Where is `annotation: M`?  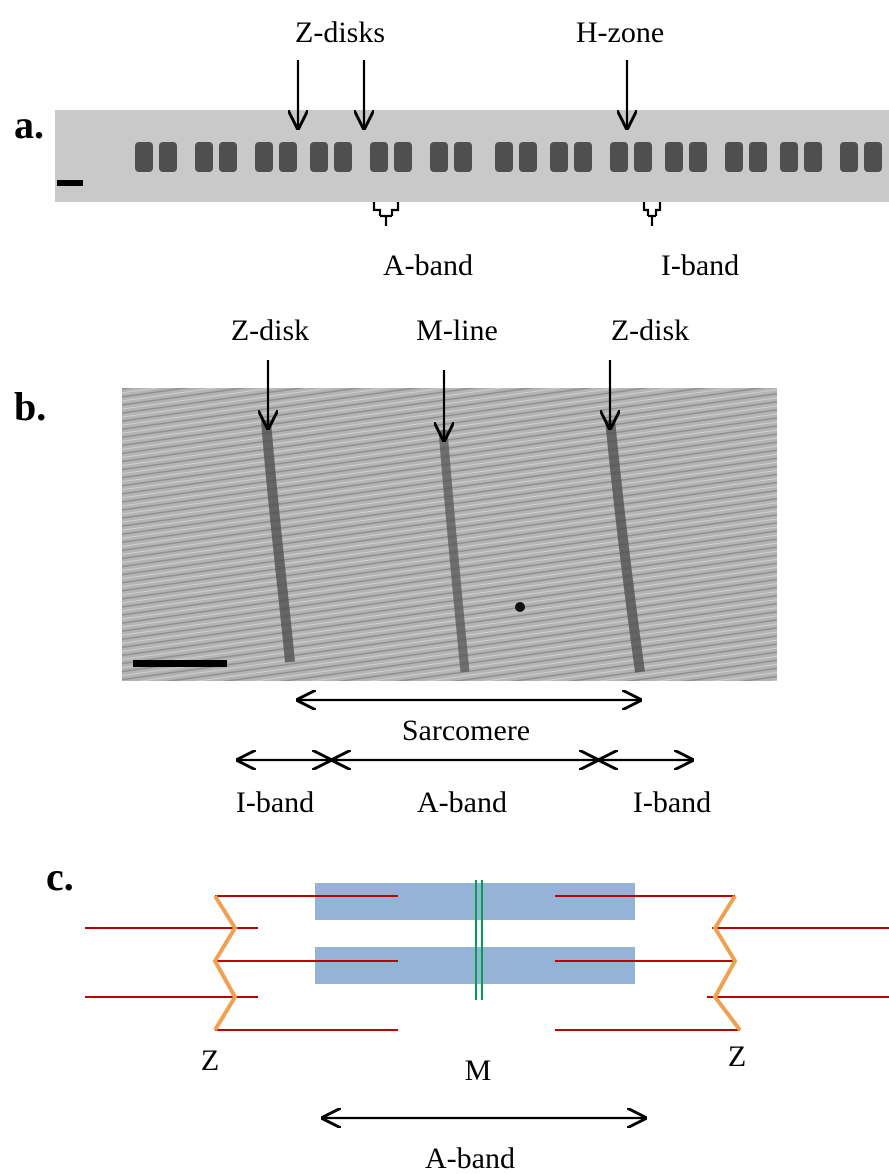
annotation: M is located at coordinates (478, 1070).